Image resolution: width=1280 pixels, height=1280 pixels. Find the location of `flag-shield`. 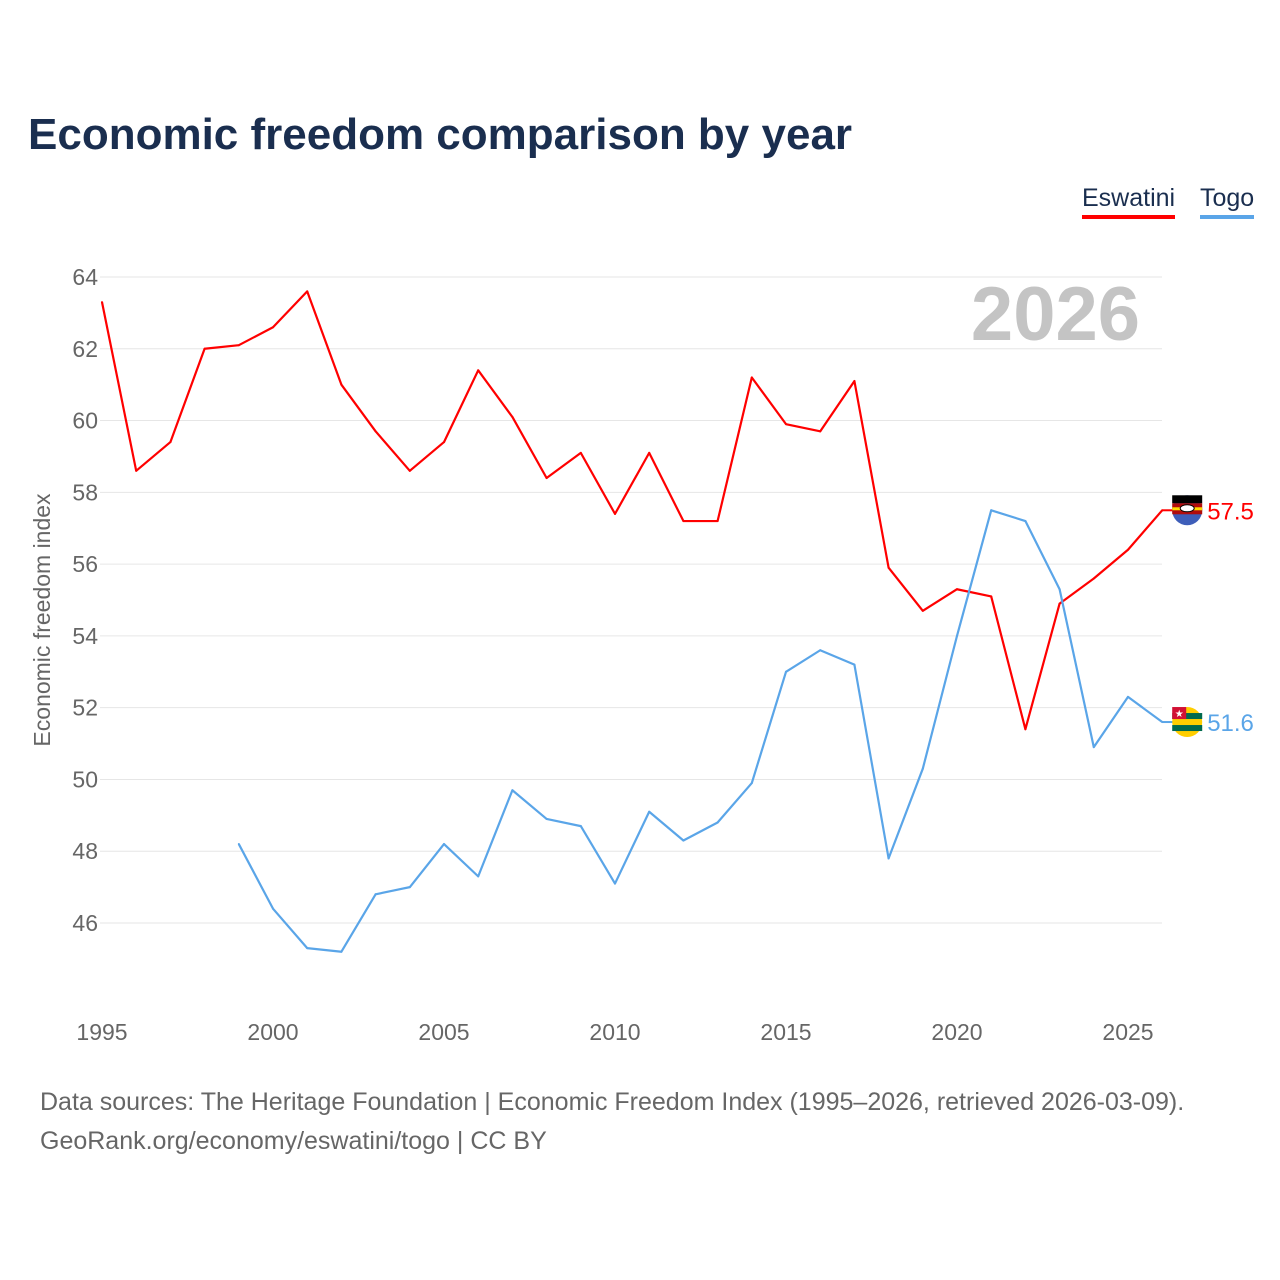

flag-shield is located at coordinates (1187, 508).